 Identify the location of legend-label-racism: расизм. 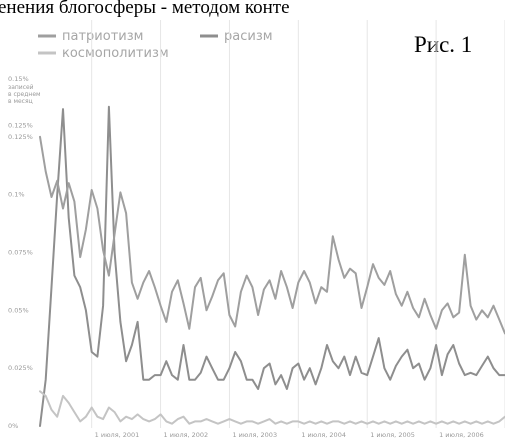
(248, 36).